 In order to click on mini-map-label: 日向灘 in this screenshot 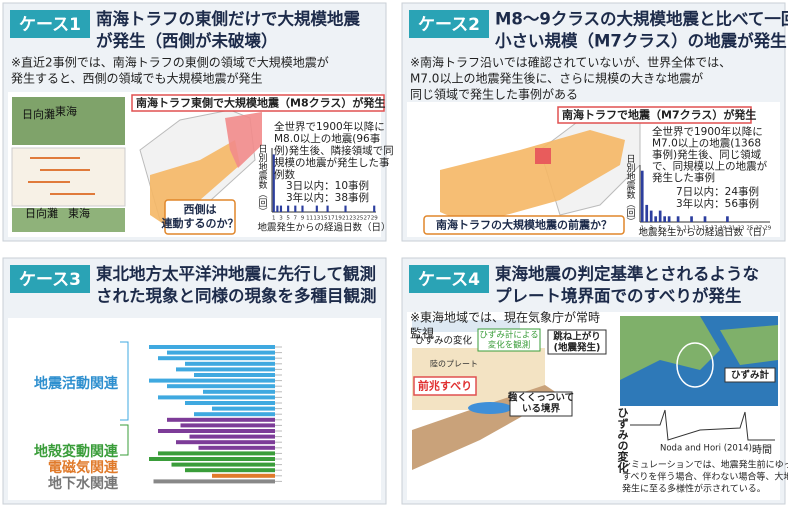, I will do `click(41, 213)`.